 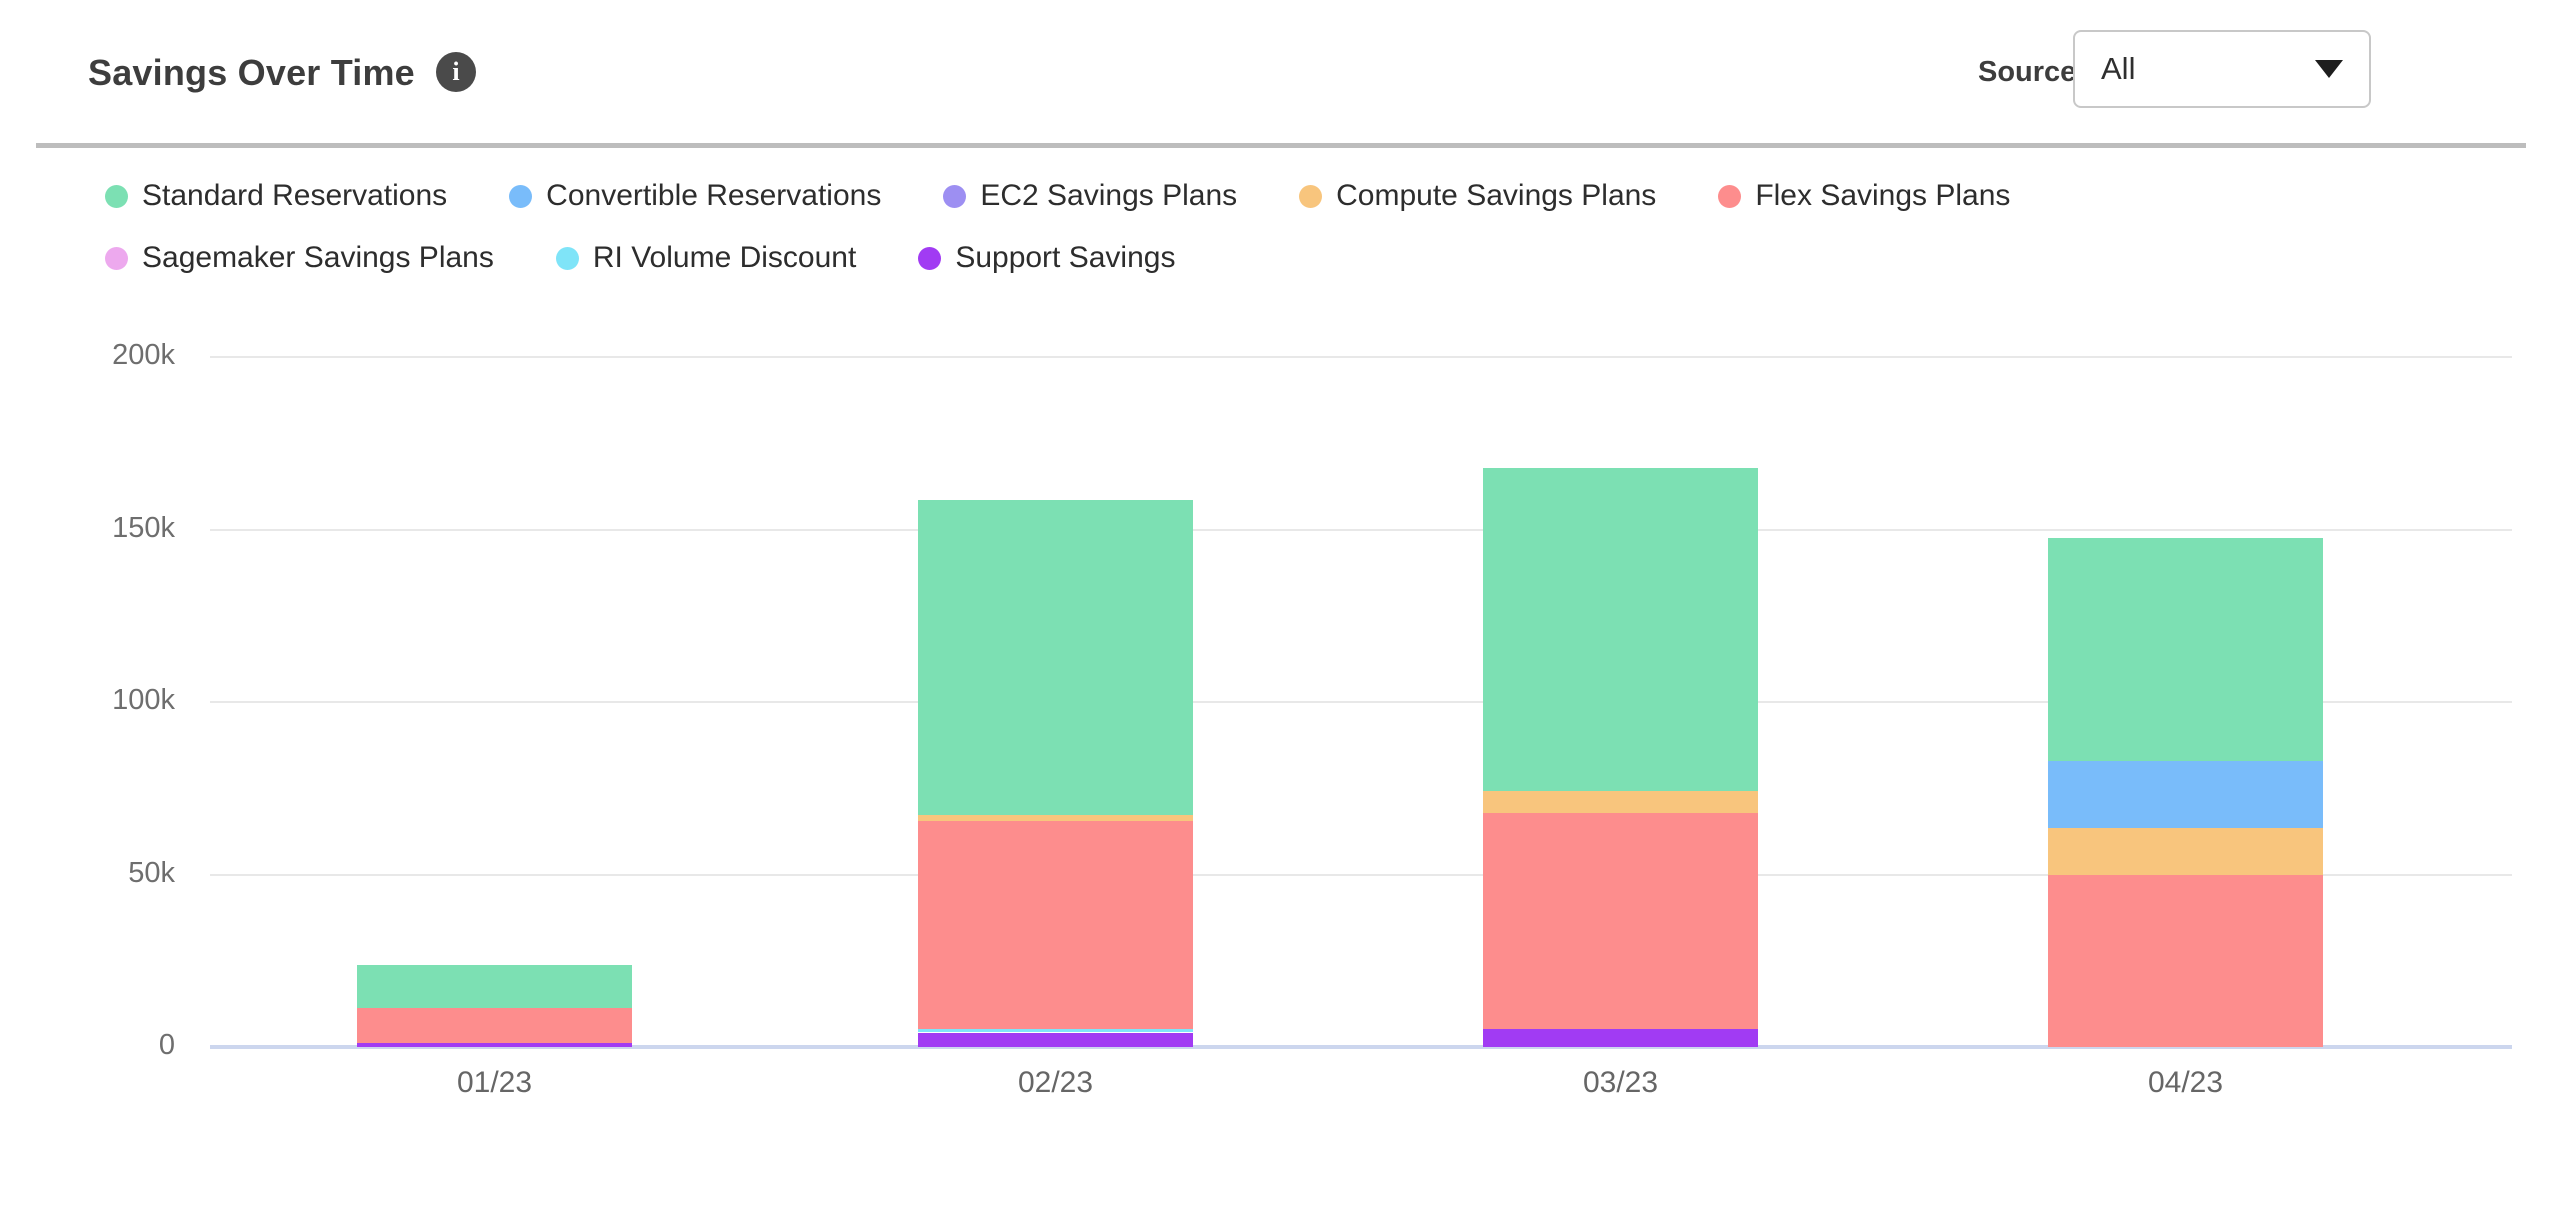 I want to click on legend-item-support-savings: Support Savings, so click(x=1046, y=258).